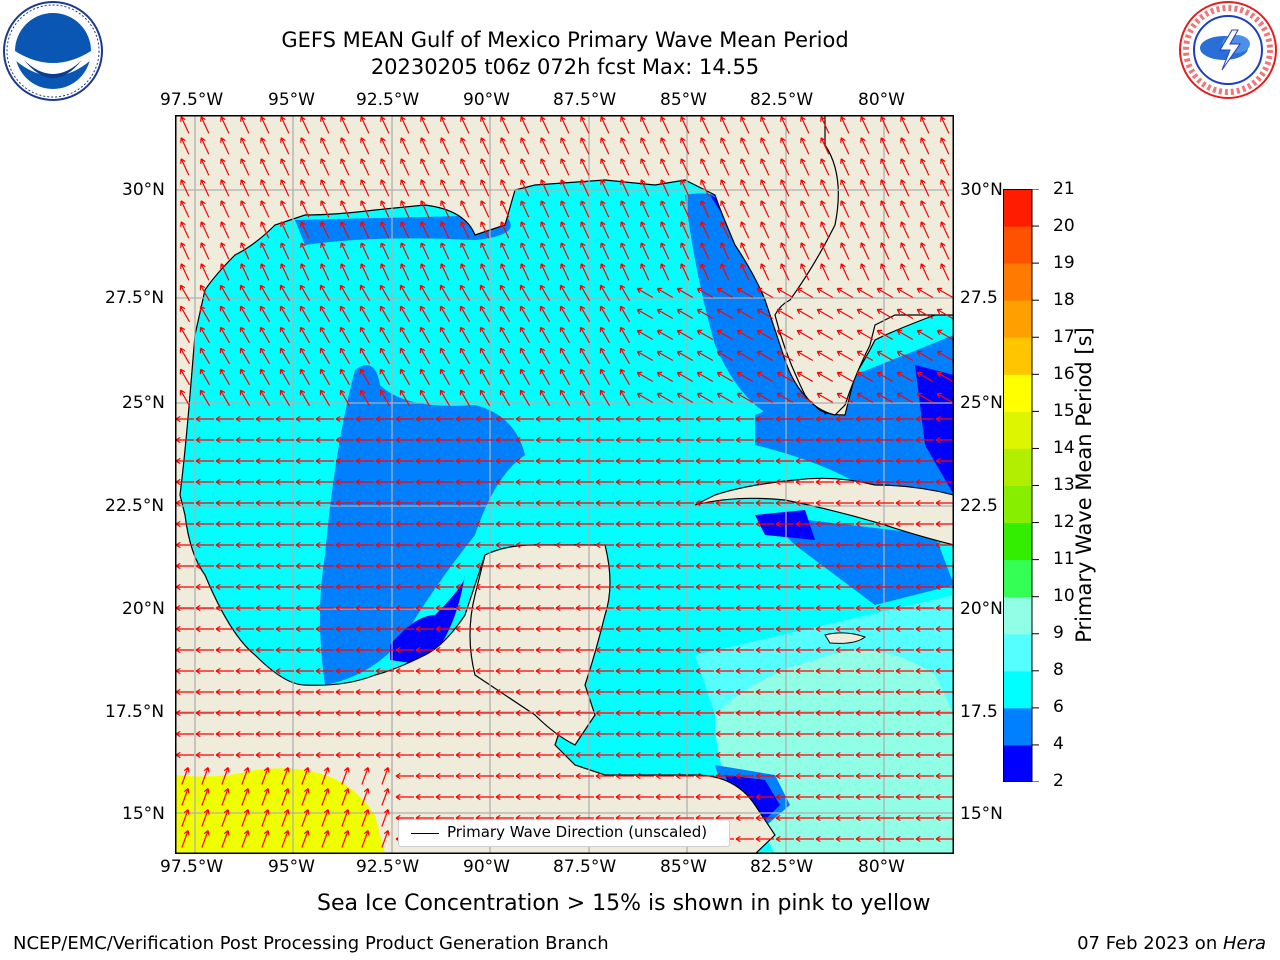 This screenshot has width=1280, height=960. What do you see at coordinates (564, 833) in the screenshot?
I see `map-legend: Primary Wave Direction (unscaled)` at bounding box center [564, 833].